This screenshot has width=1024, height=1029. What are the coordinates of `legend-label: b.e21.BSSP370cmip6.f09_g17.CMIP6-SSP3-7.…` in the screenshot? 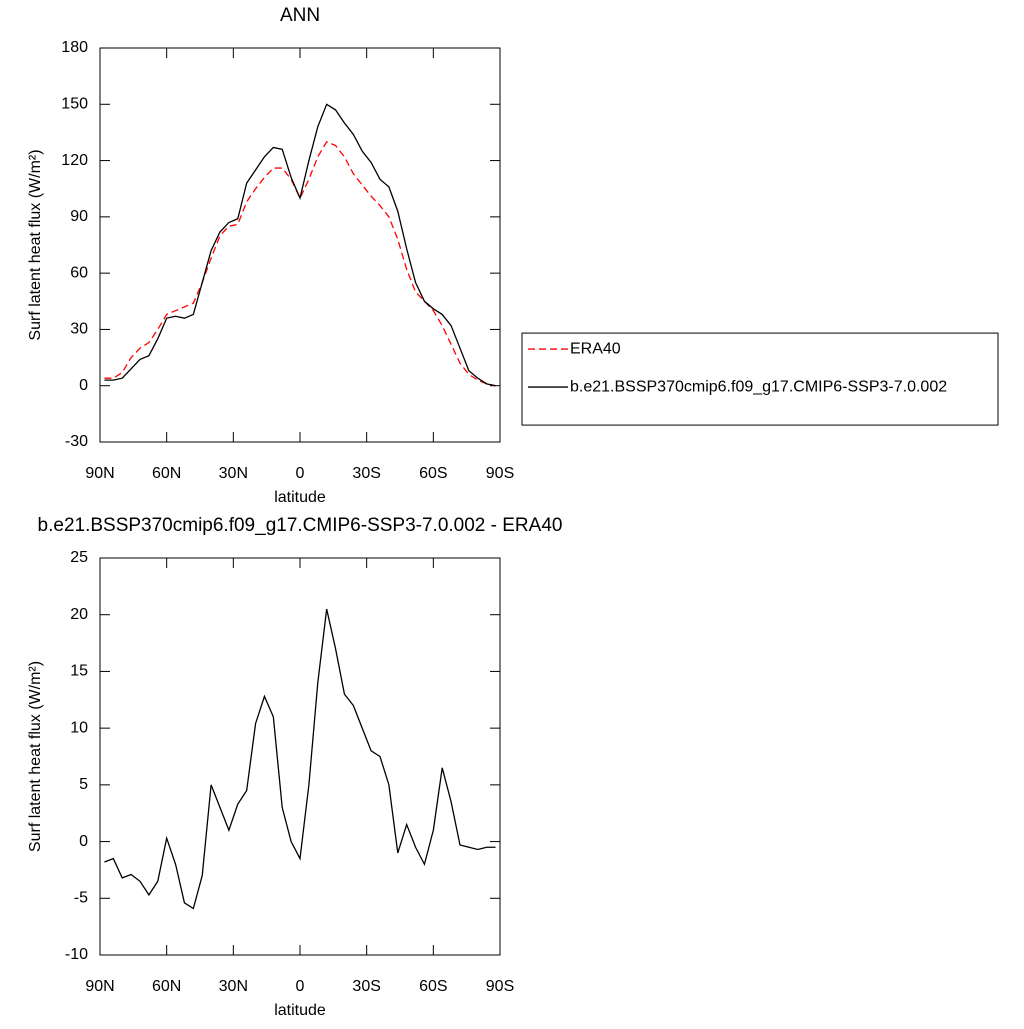 It's located at (758, 386).